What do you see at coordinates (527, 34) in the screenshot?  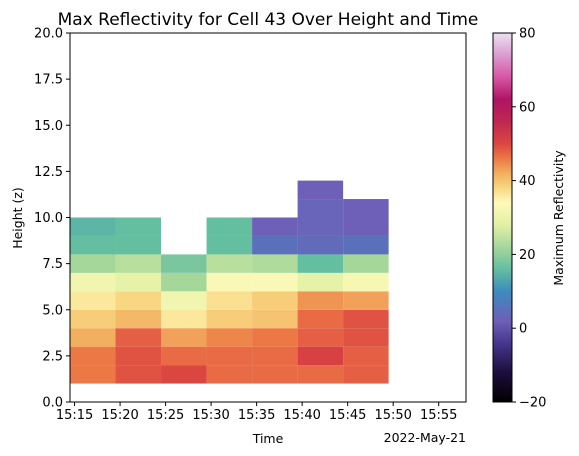 I see `colorbar-tick-label: 80` at bounding box center [527, 34].